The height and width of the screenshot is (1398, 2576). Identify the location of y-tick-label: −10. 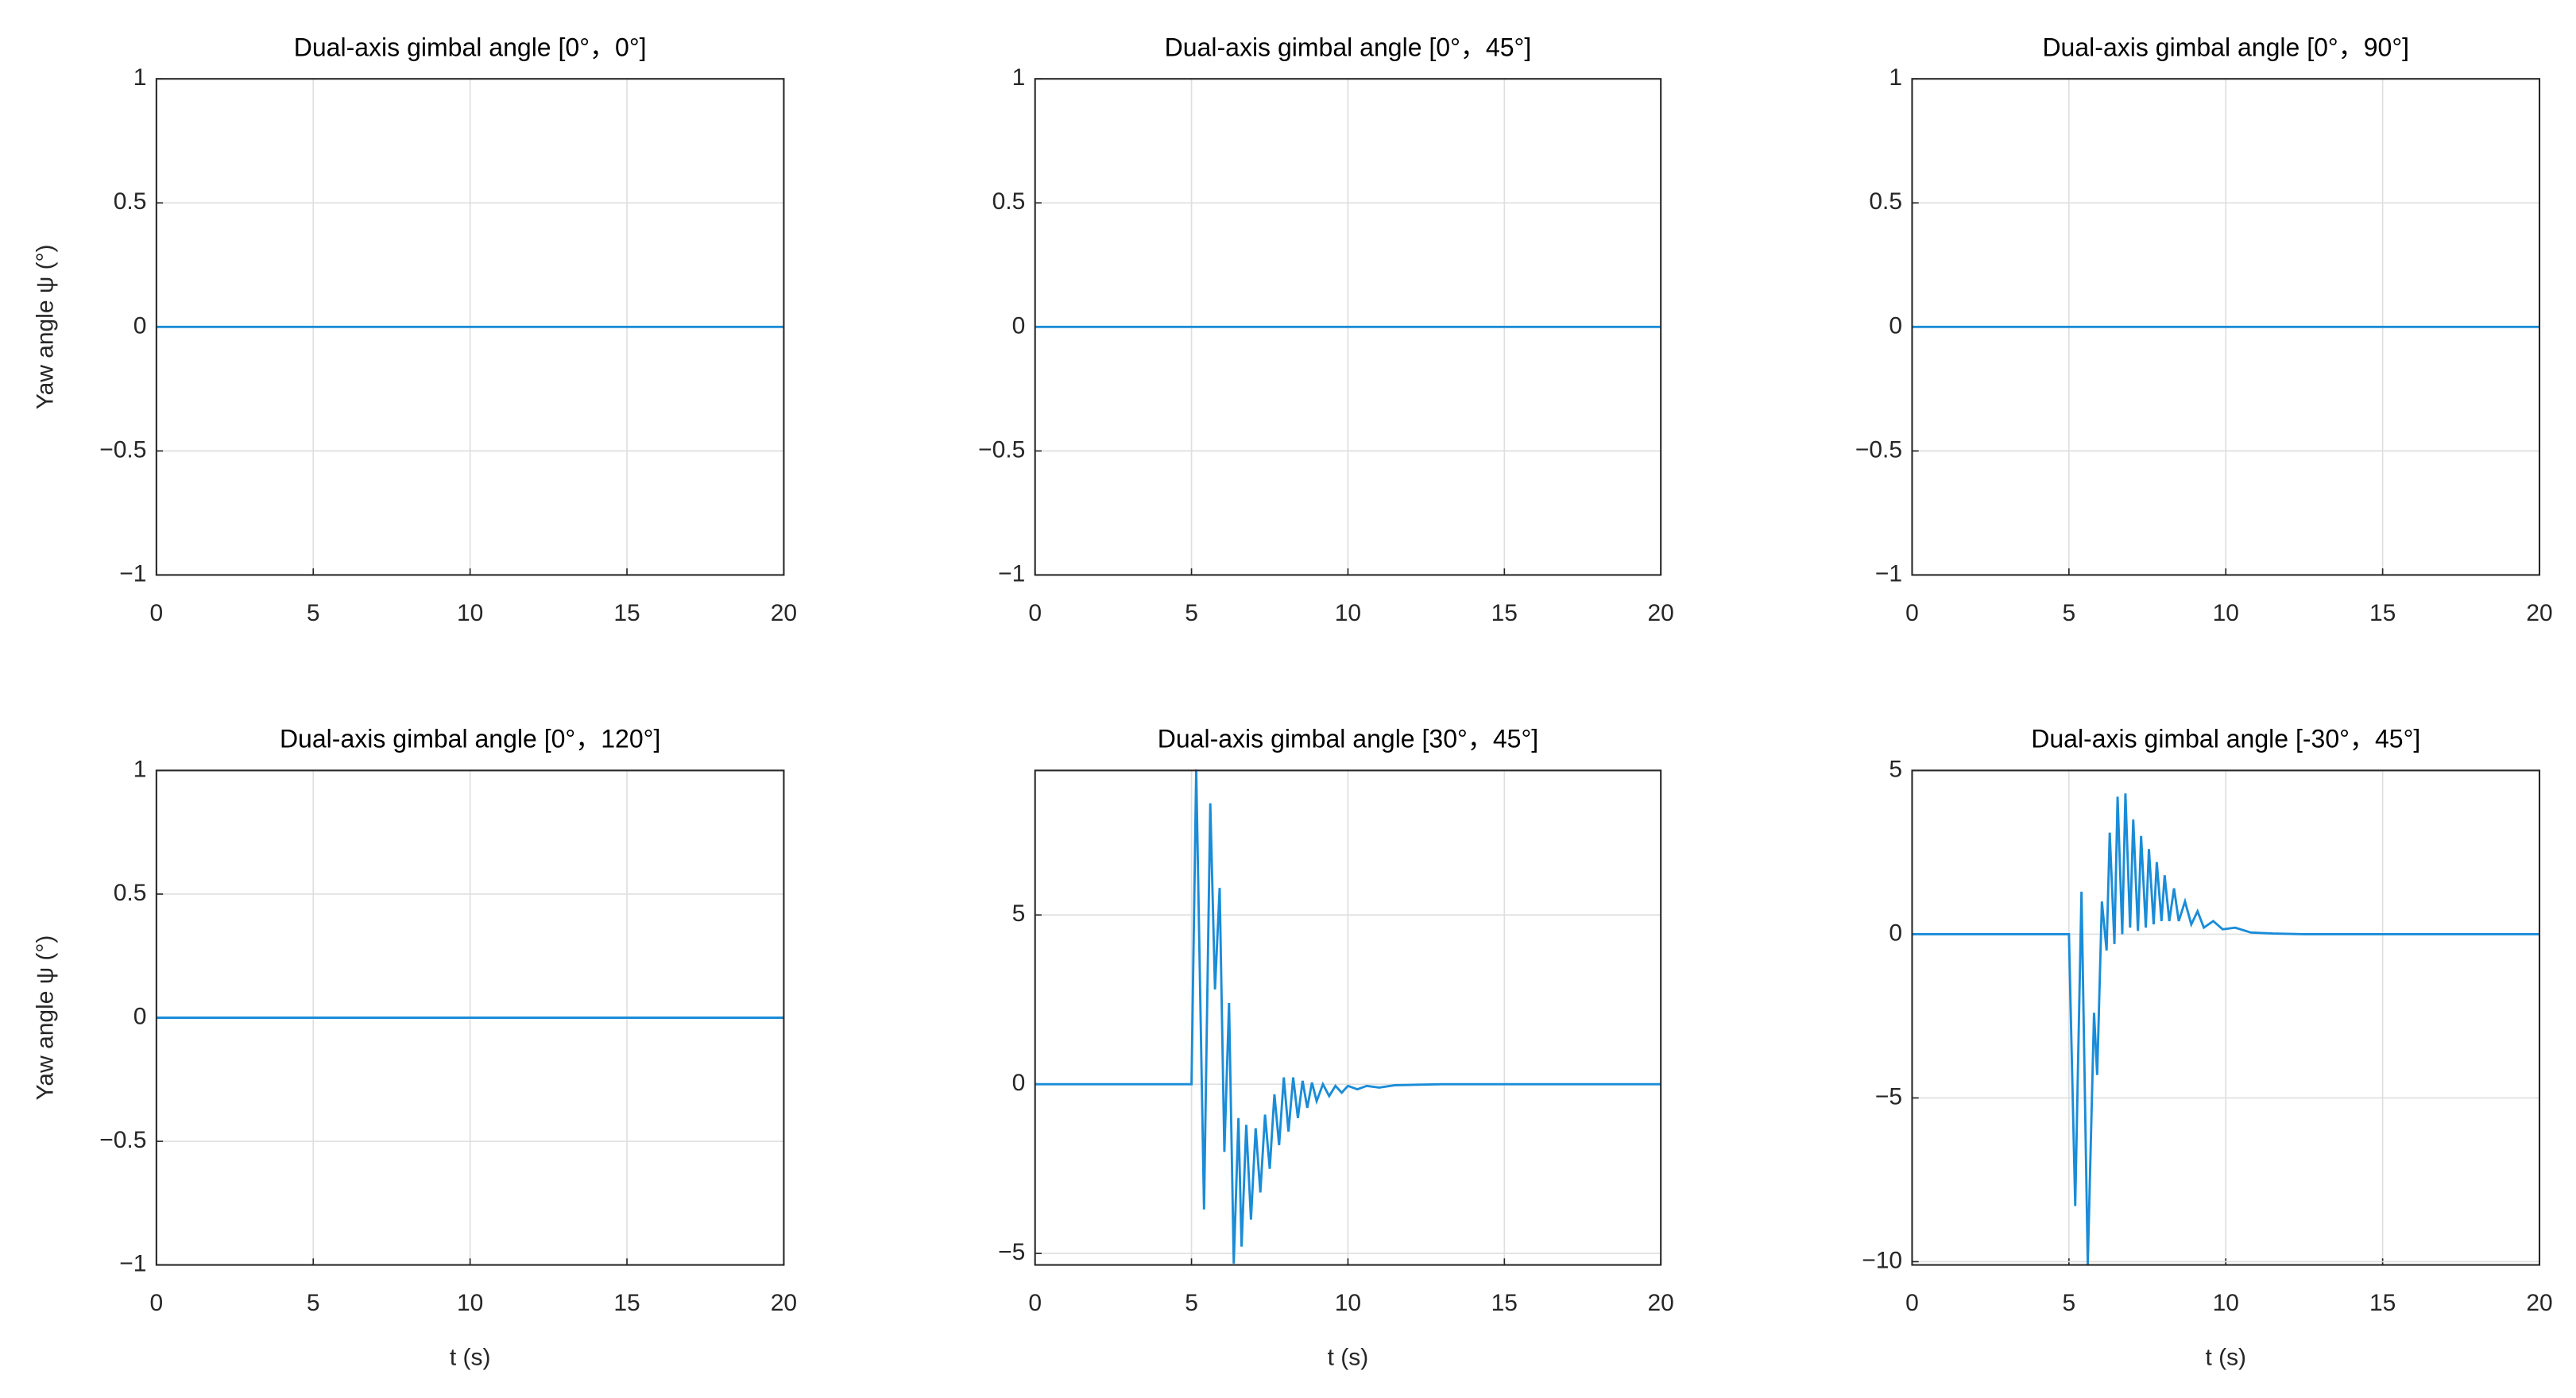
(1882, 1260).